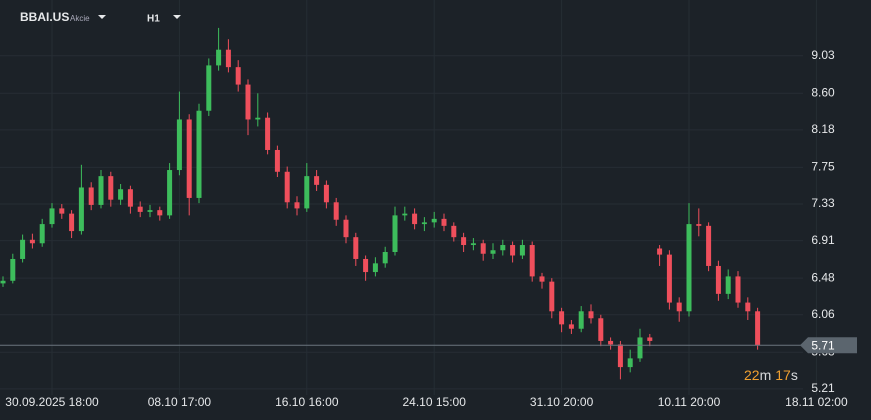  Describe the element at coordinates (689, 402) in the screenshot. I see `x-tick-label: 10.11 20:00` at that location.